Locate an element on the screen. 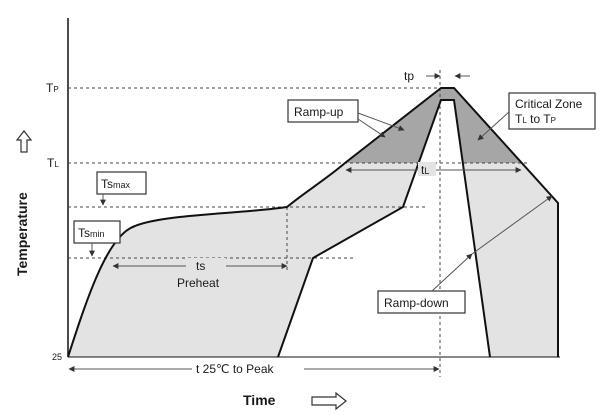  tsmin-callout is located at coordinates (97, 232).